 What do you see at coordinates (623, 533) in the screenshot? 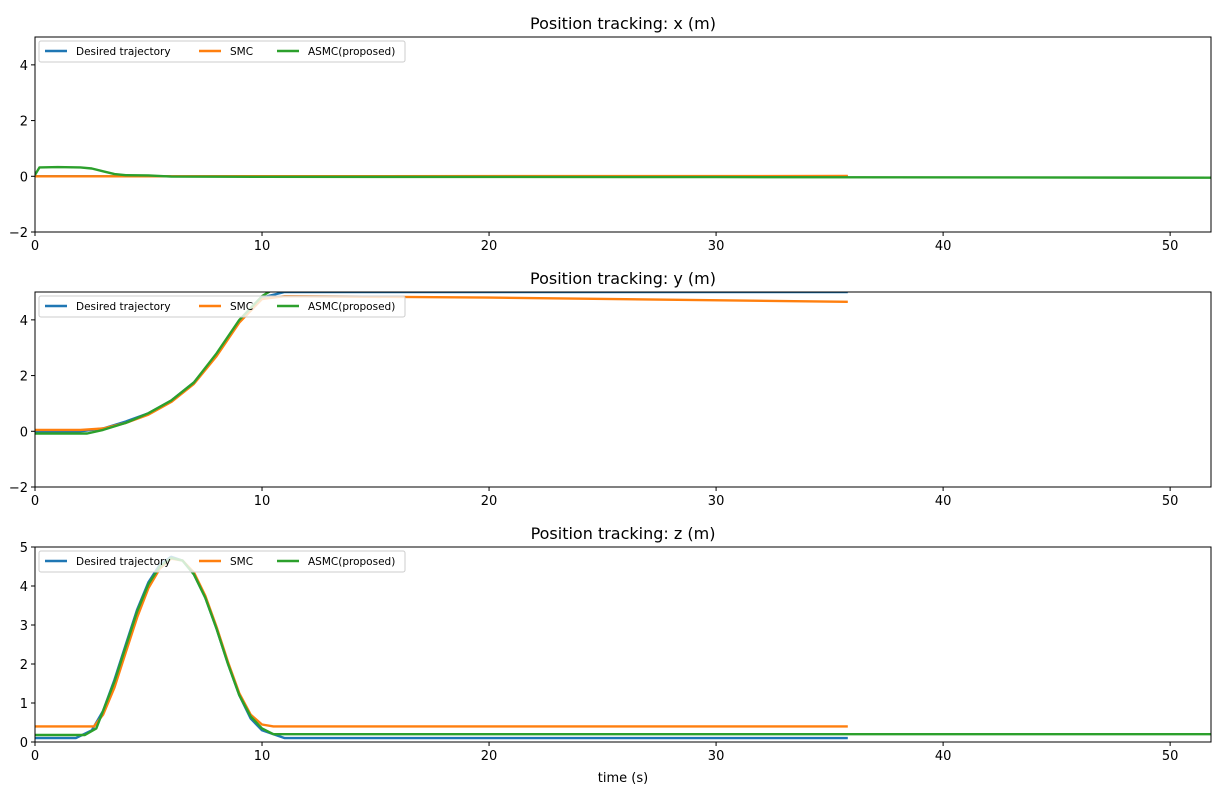
I see `chart-title: Position tracking: z (m)` at bounding box center [623, 533].